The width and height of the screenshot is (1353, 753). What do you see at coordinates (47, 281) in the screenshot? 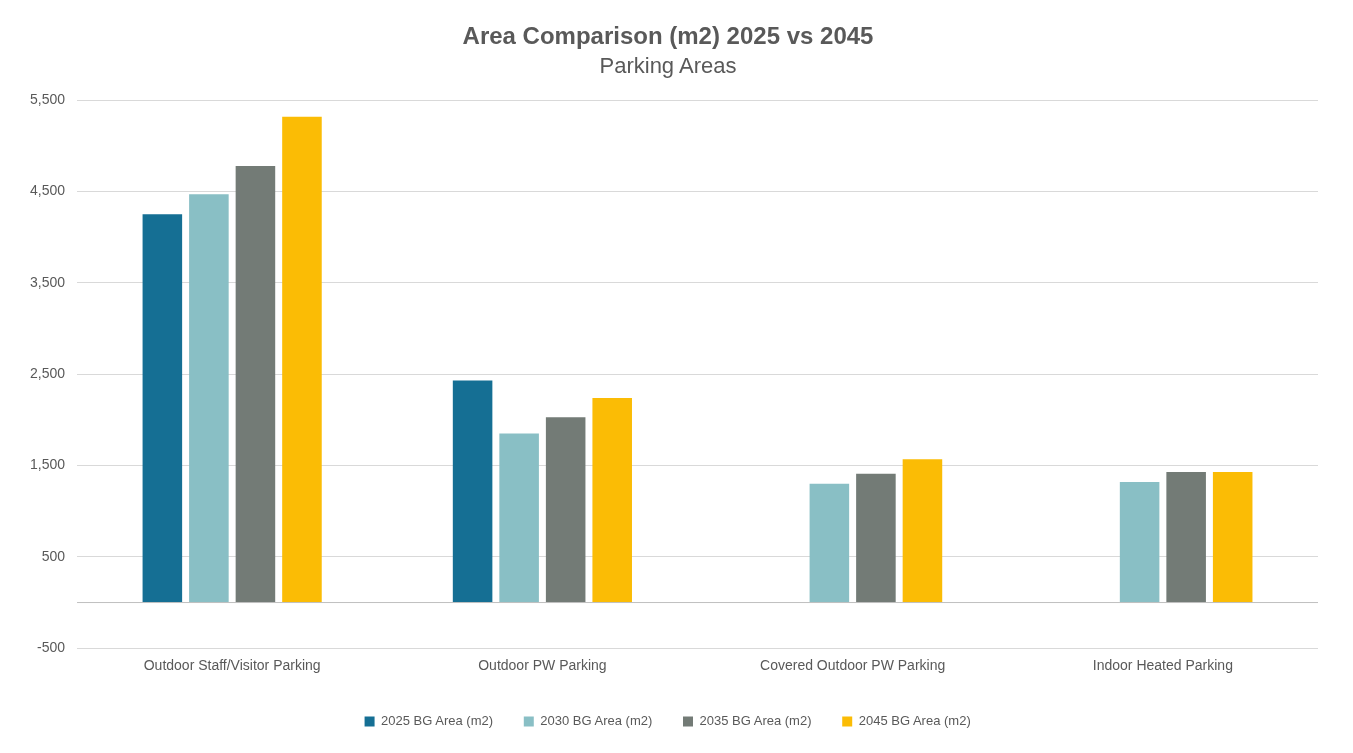
I see `y-tick-label: 3,500` at bounding box center [47, 281].